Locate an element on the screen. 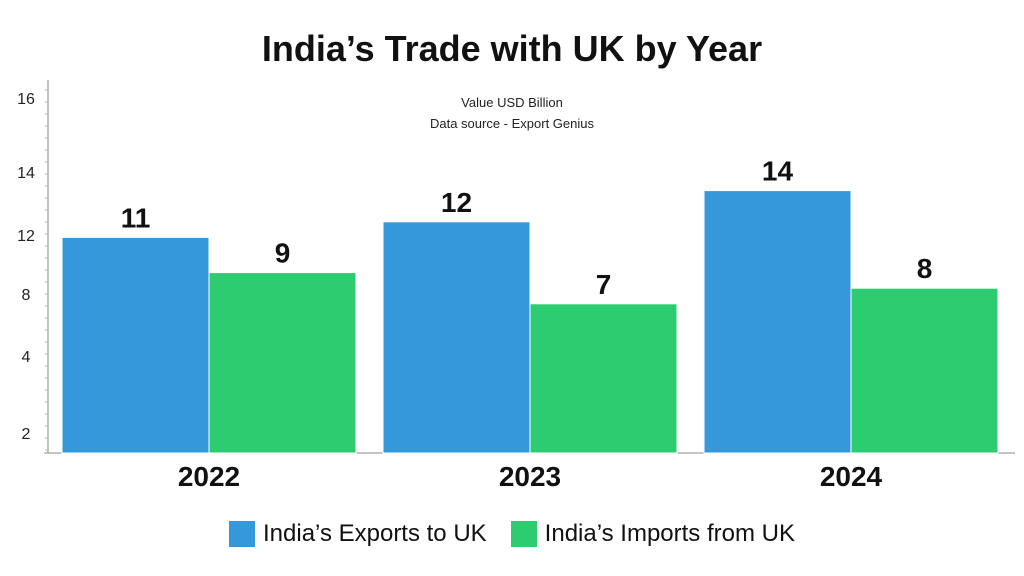 The width and height of the screenshot is (1024, 576). y-tick-label: 16 is located at coordinates (26, 99).